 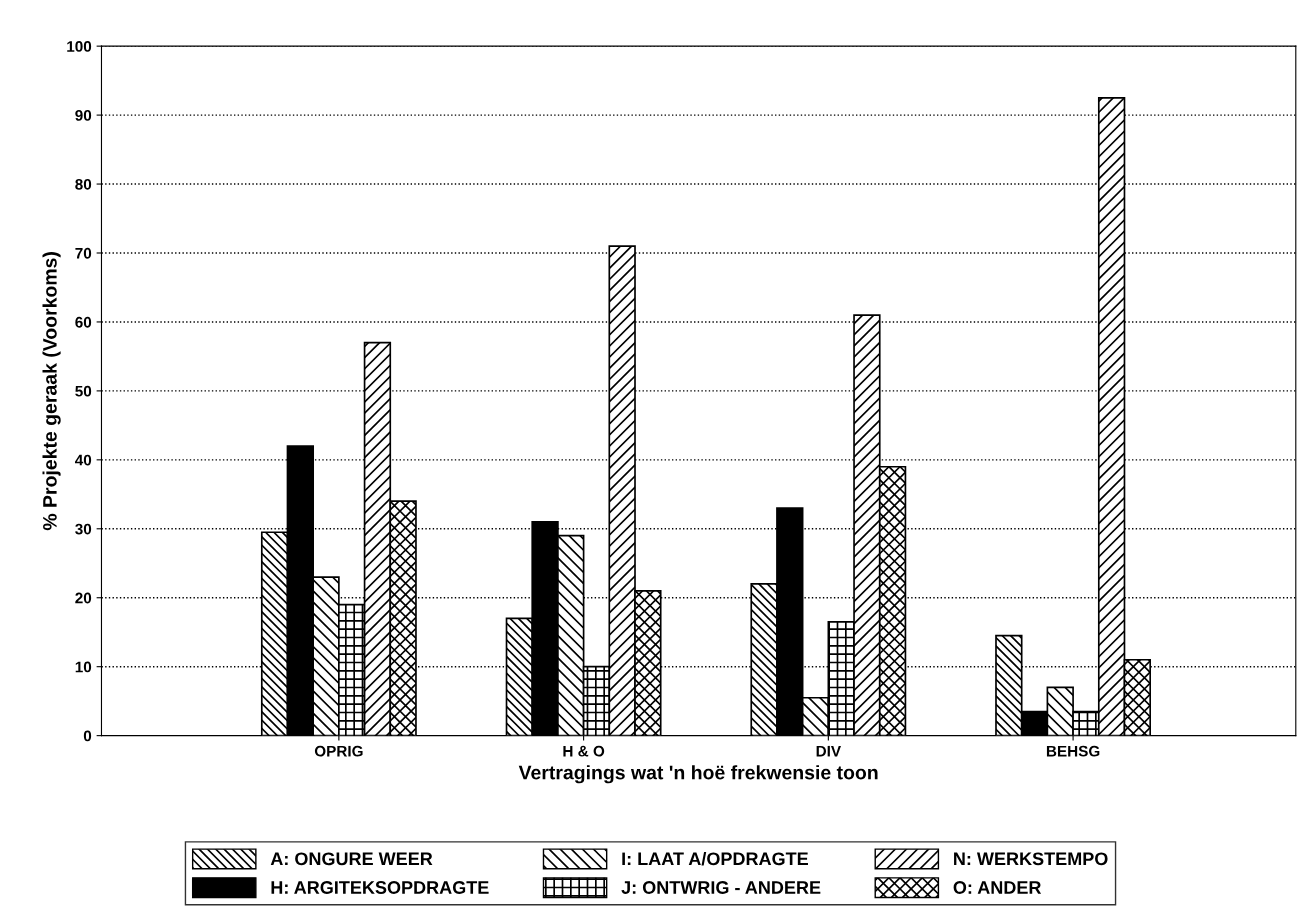 What do you see at coordinates (83, 322) in the screenshot?
I see `y-tick-label: 60` at bounding box center [83, 322].